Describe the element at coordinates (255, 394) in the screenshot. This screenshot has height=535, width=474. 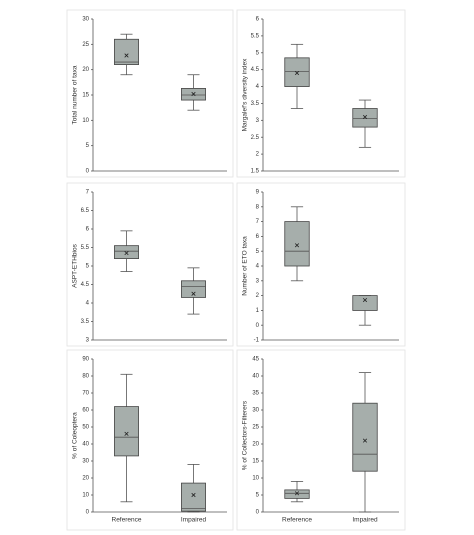
I see `y-tick-label: 35` at that location.